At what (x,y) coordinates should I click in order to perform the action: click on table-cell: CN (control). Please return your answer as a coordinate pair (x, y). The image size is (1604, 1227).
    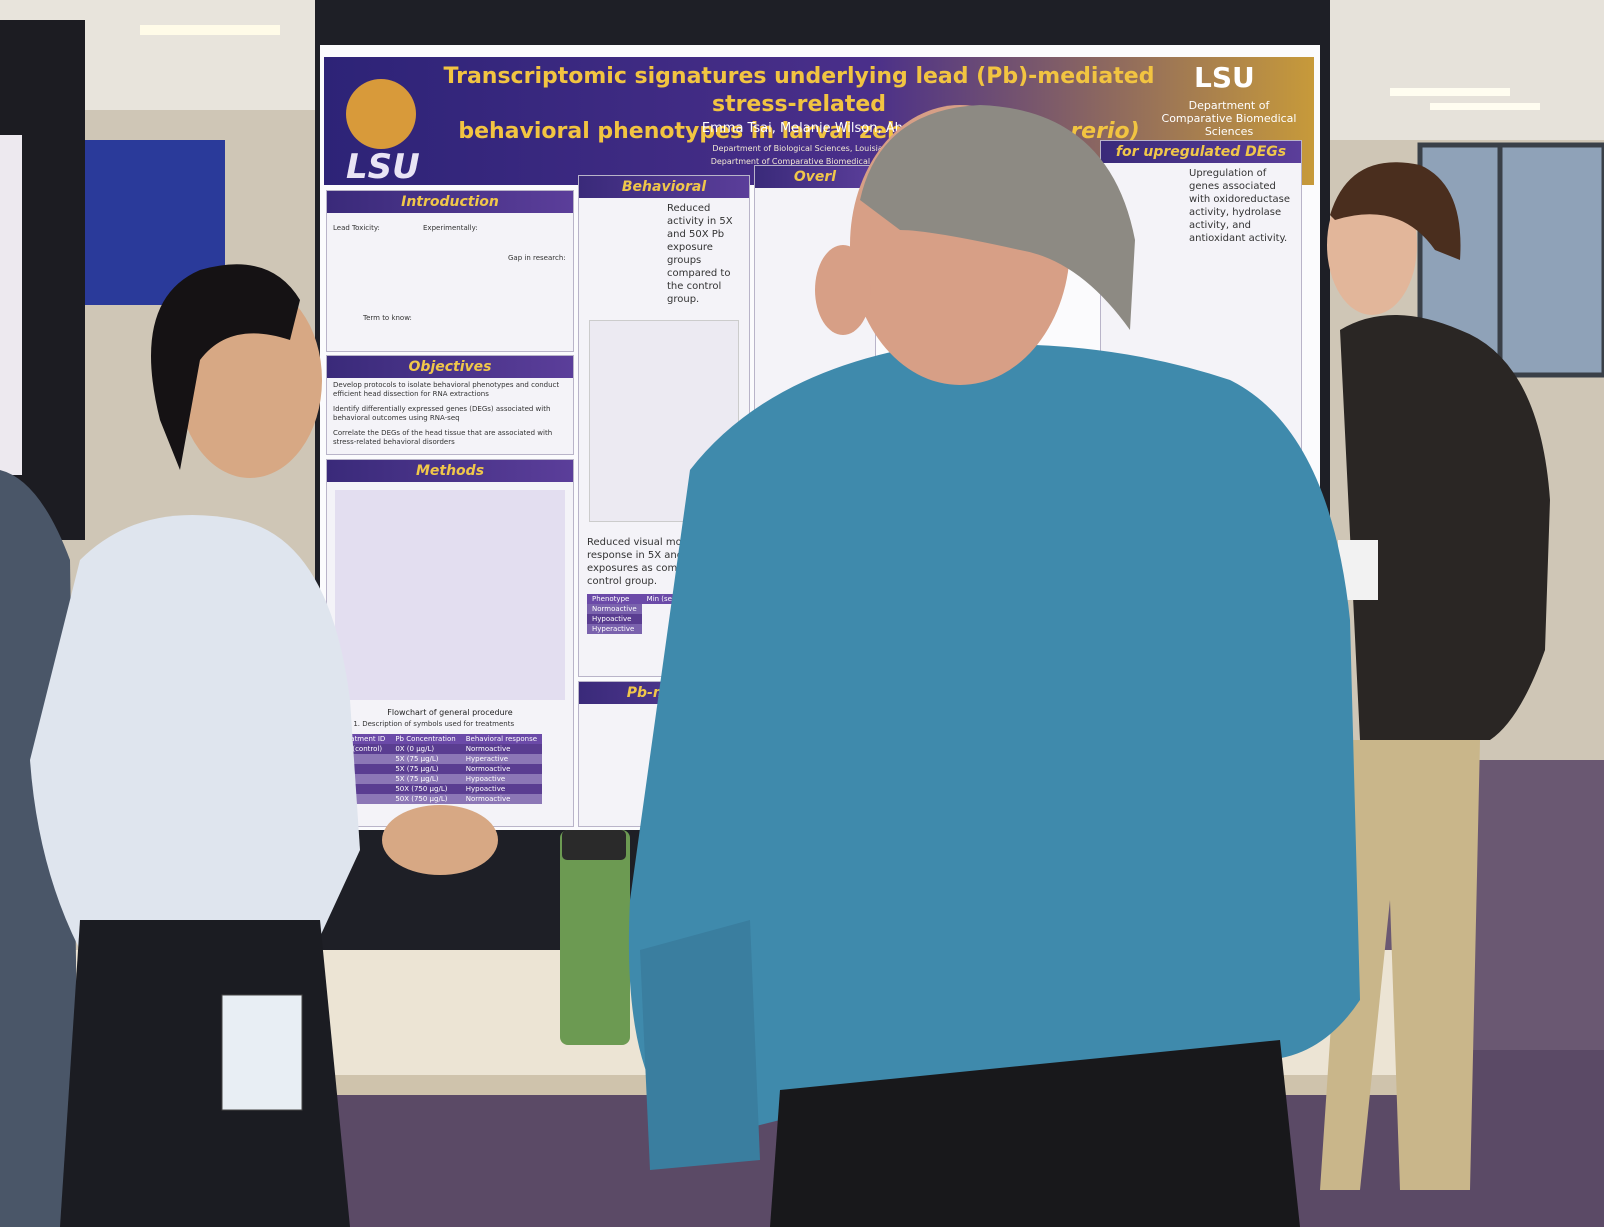
    Looking at the image, I should click on (361, 749).